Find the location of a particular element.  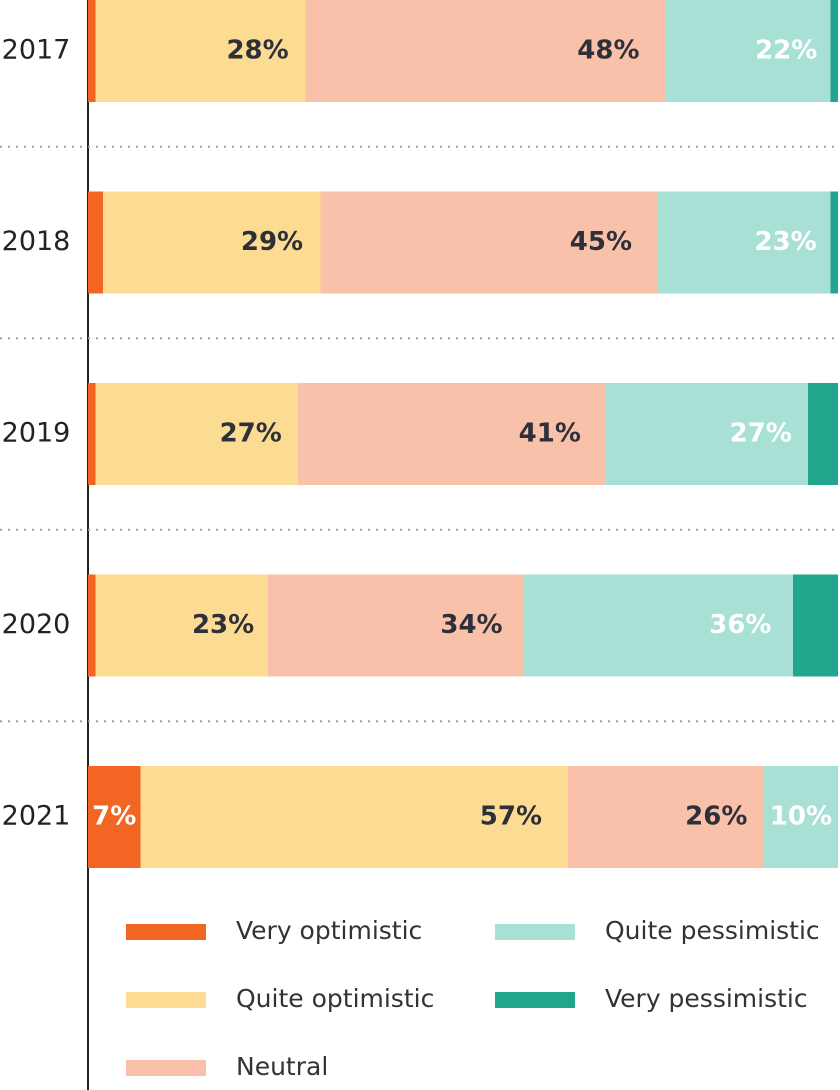

y-tick-label: 2020 is located at coordinates (36, 624).